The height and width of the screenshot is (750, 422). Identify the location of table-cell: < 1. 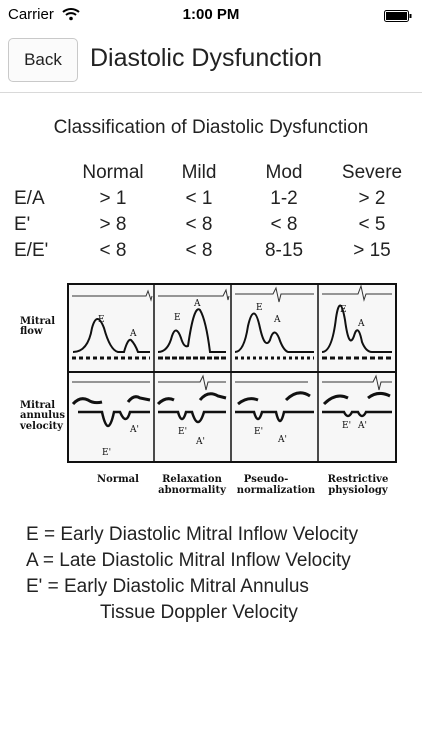
(199, 198).